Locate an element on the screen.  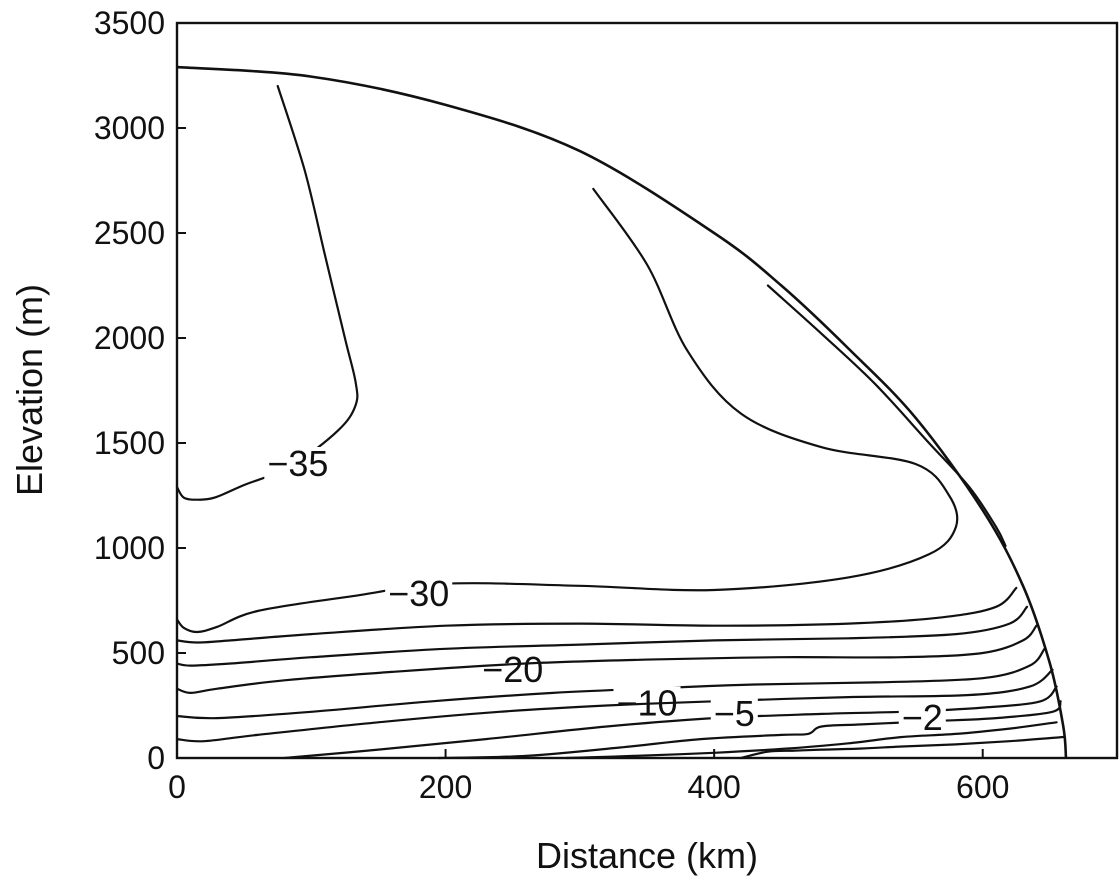
y-tick-label: 1000 is located at coordinates (129, 548).